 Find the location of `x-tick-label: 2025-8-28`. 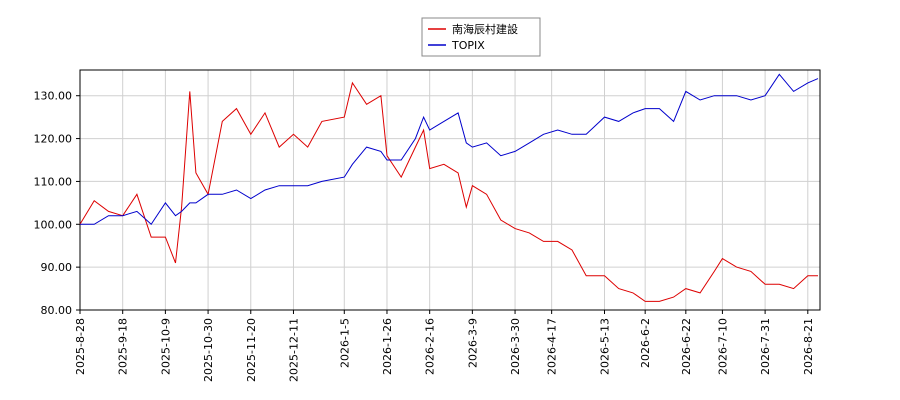

x-tick-label: 2025-8-28 is located at coordinates (80, 346).